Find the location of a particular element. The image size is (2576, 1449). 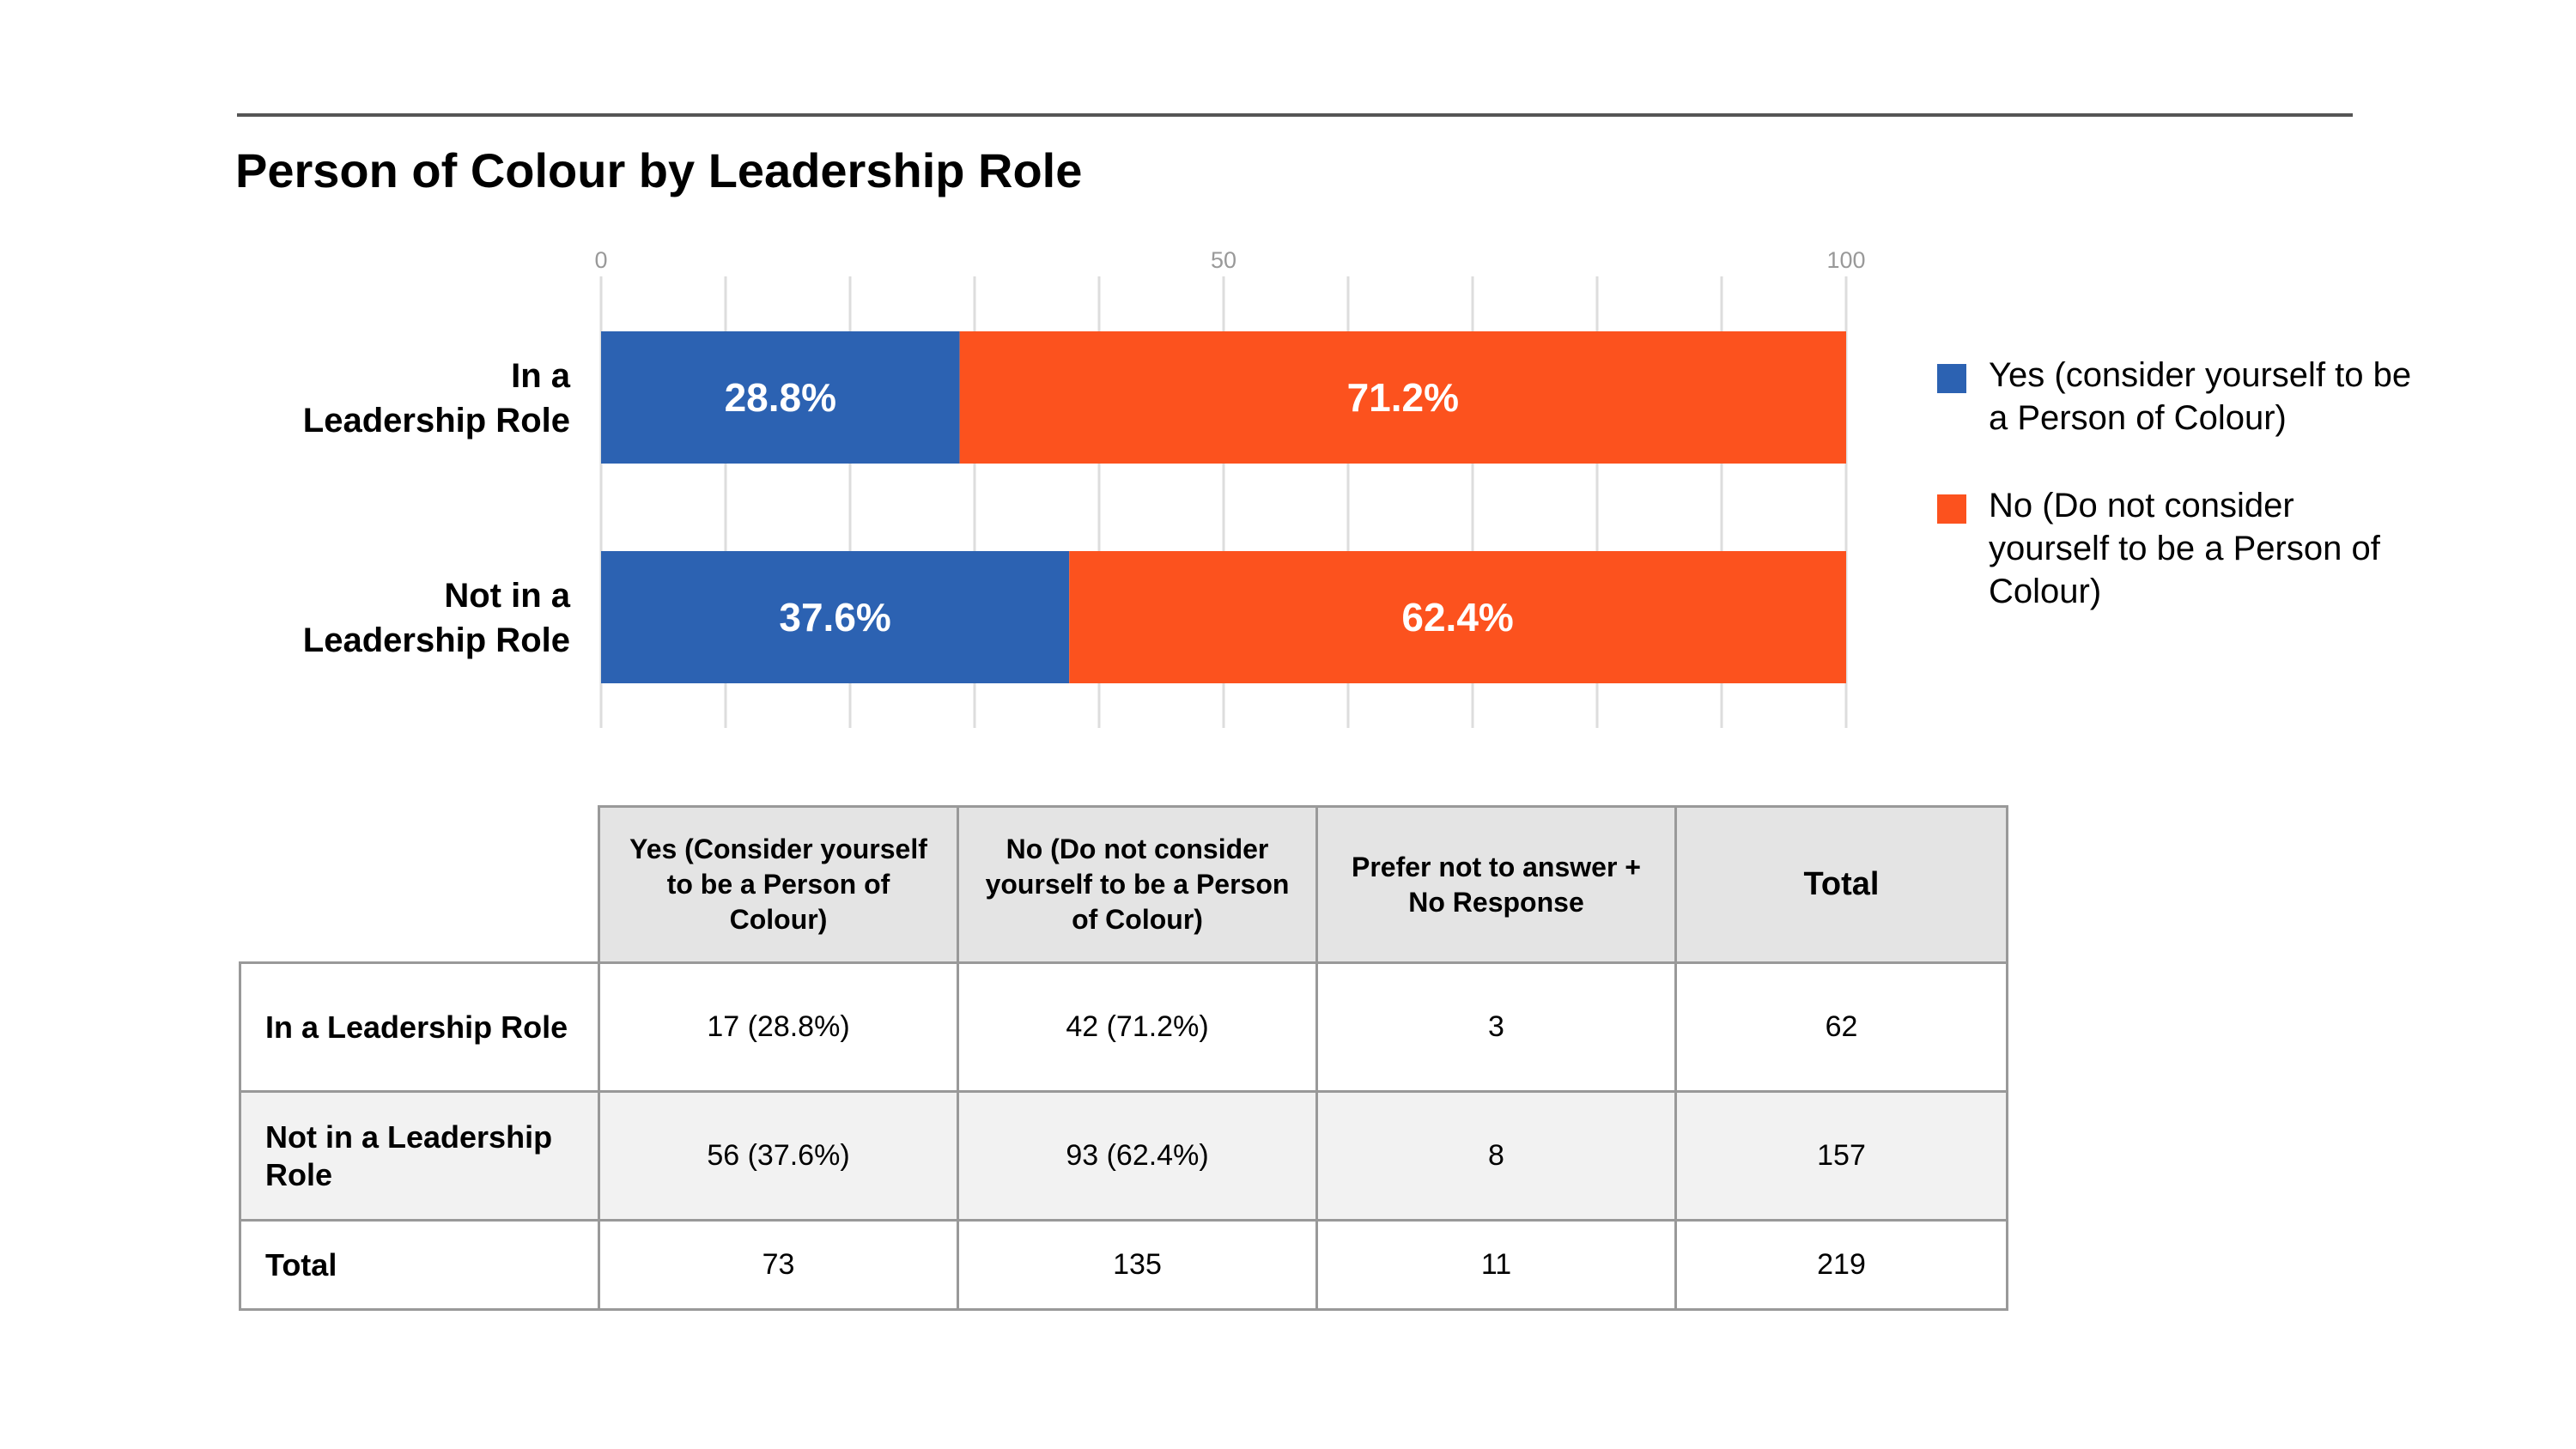

x-axis-ticks: 0 50 100 is located at coordinates (1229, 260).